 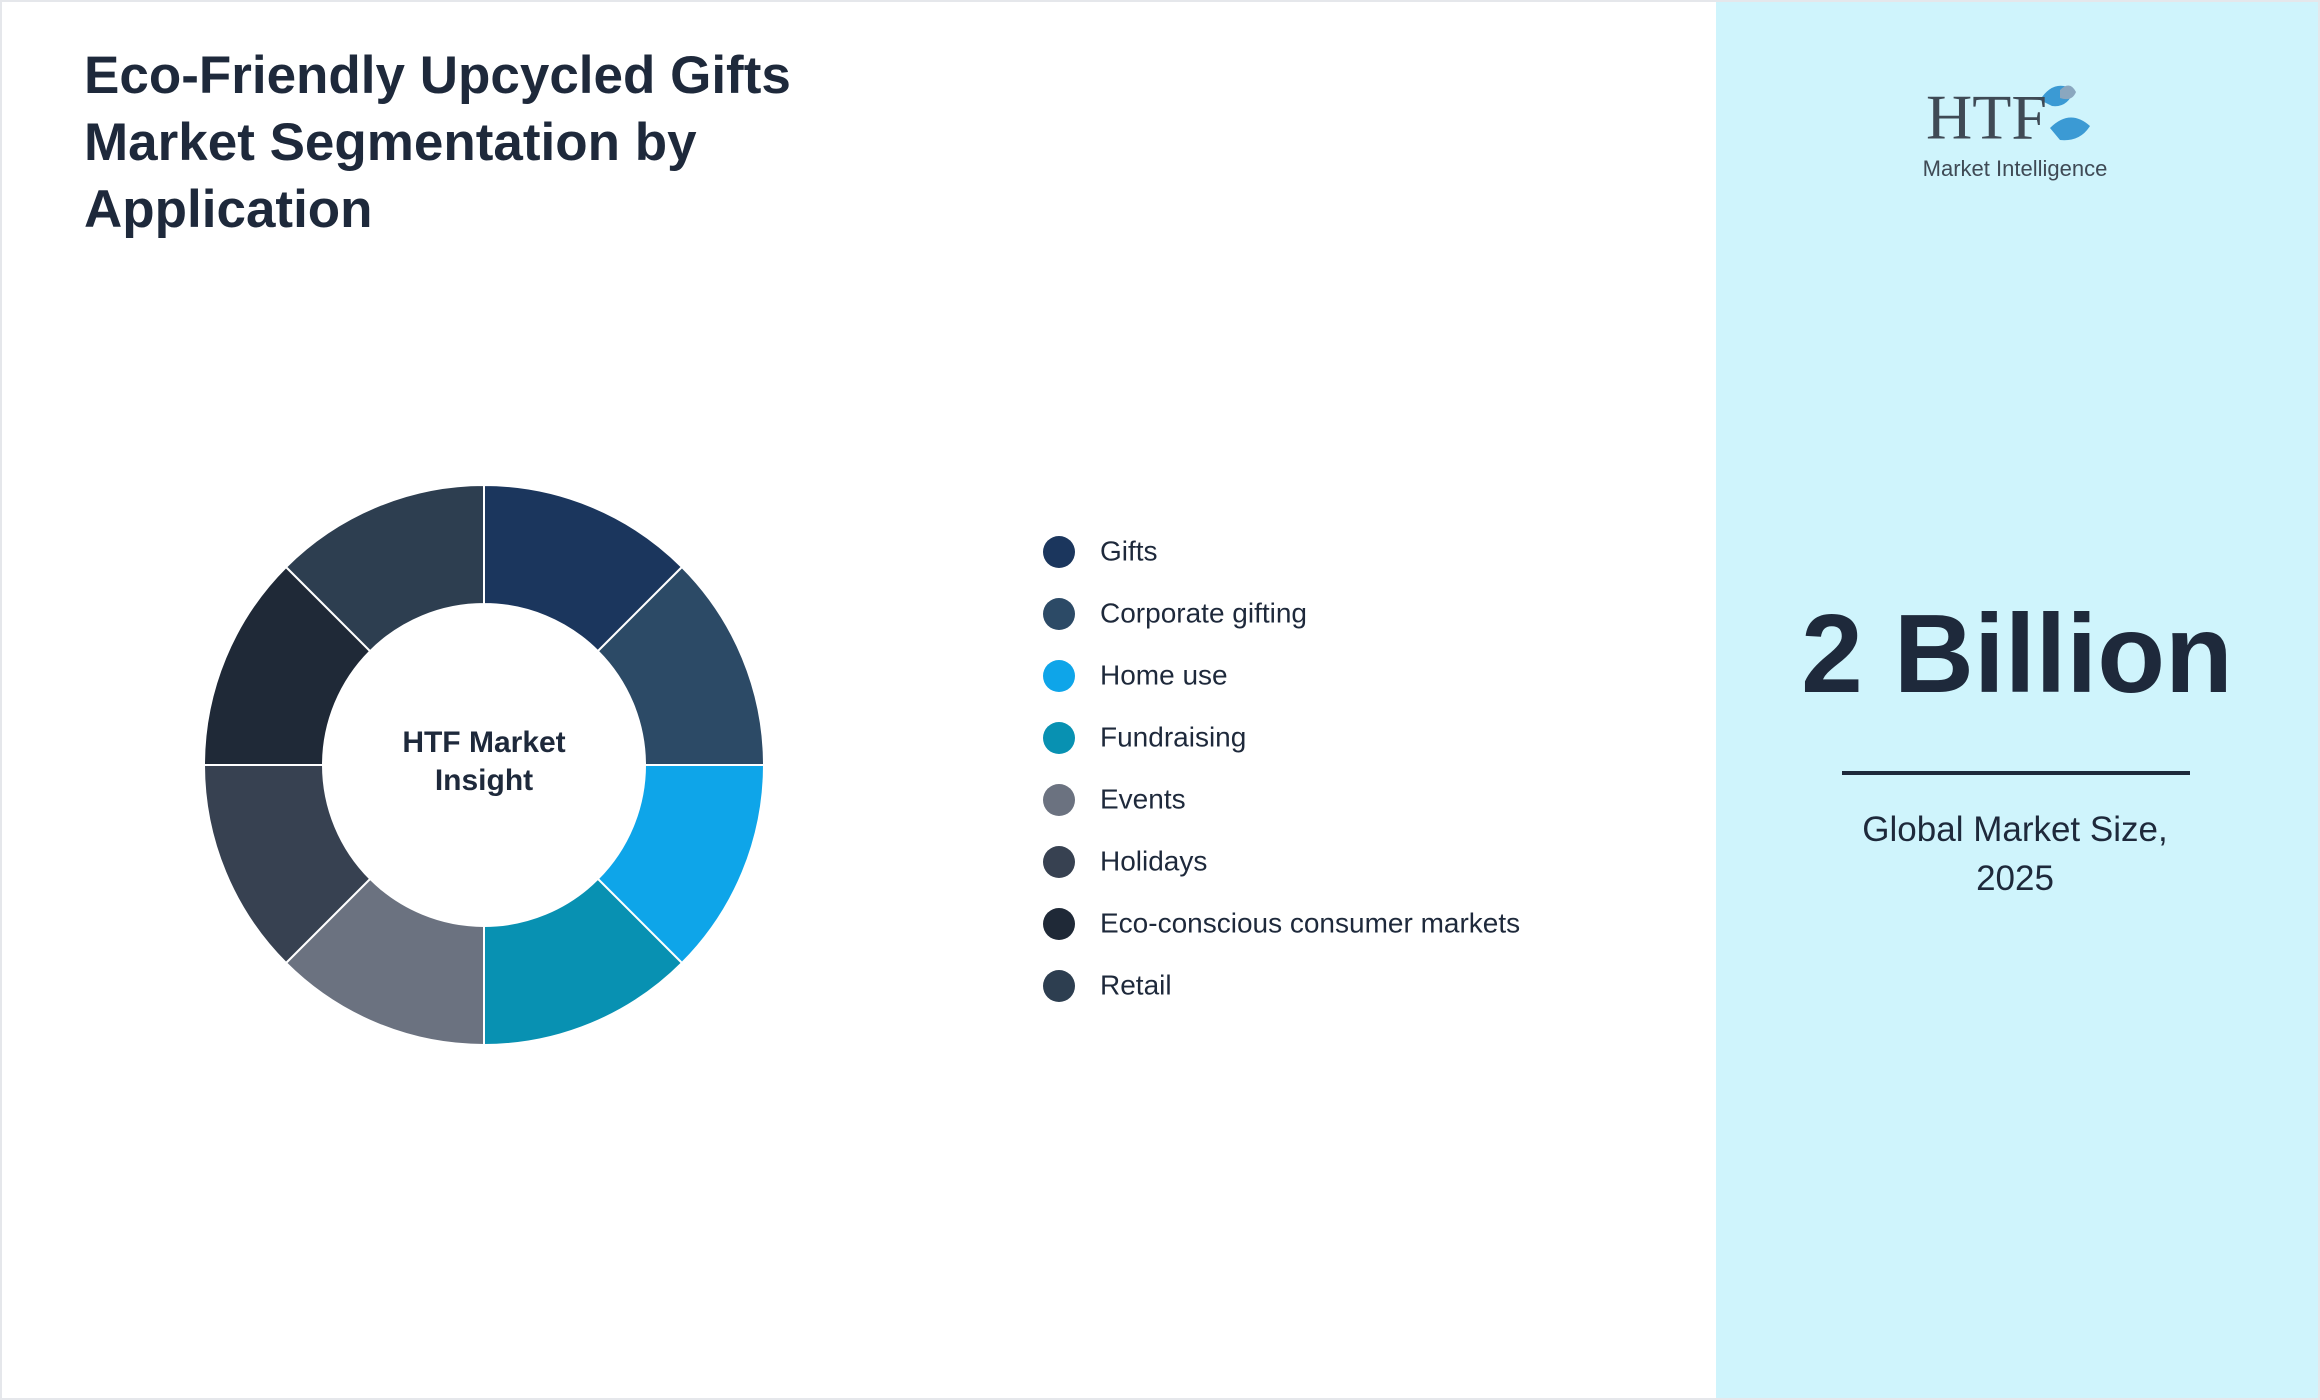 What do you see at coordinates (2015, 854) in the screenshot?
I see `market-size-caption: Global Market Size, 2025` at bounding box center [2015, 854].